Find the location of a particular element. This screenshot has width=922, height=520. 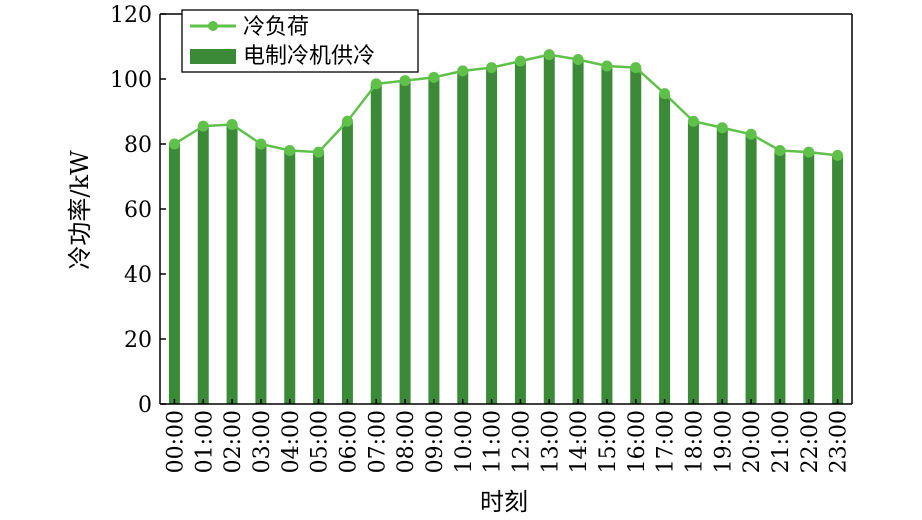

y-tick-label-20: 20 is located at coordinates (138, 340).